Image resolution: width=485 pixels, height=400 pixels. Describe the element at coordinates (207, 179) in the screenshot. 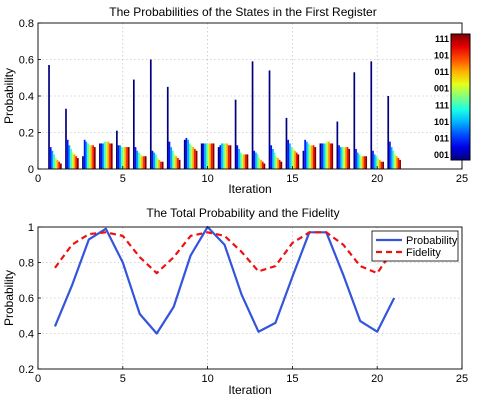

I see `bar-chart-x-tick-label: 10` at that location.